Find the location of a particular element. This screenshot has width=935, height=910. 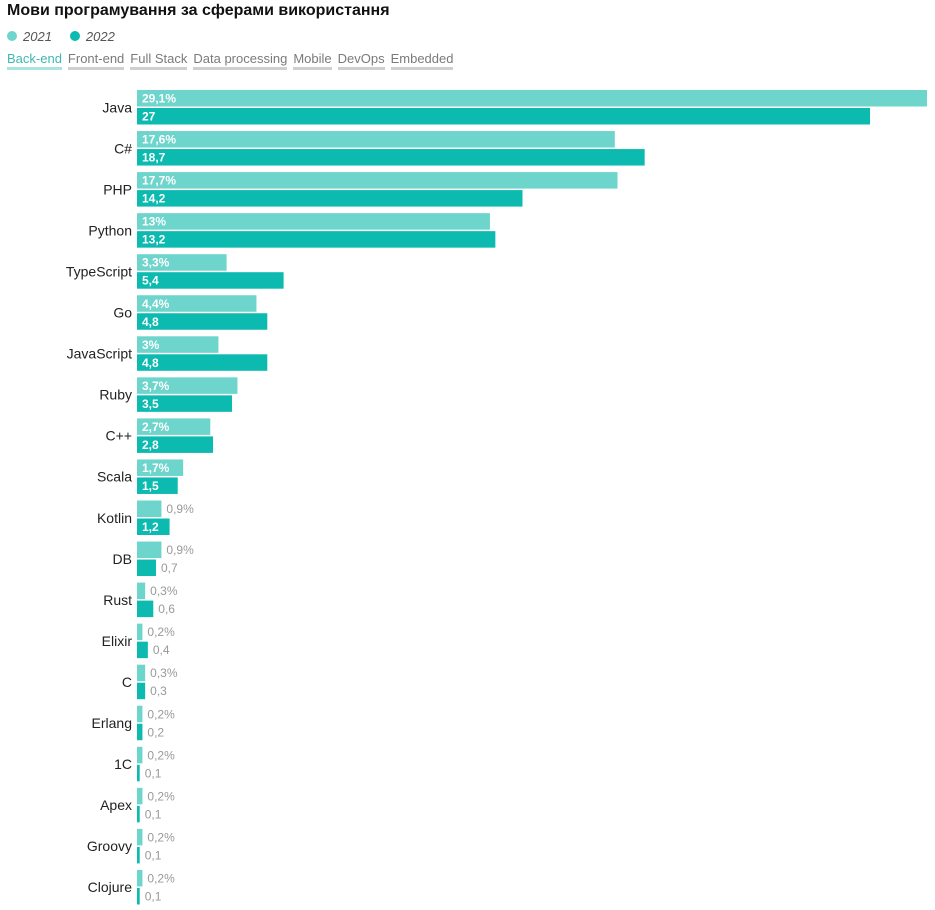

data-label-2021-apex: 0,2% is located at coordinates (161, 796).